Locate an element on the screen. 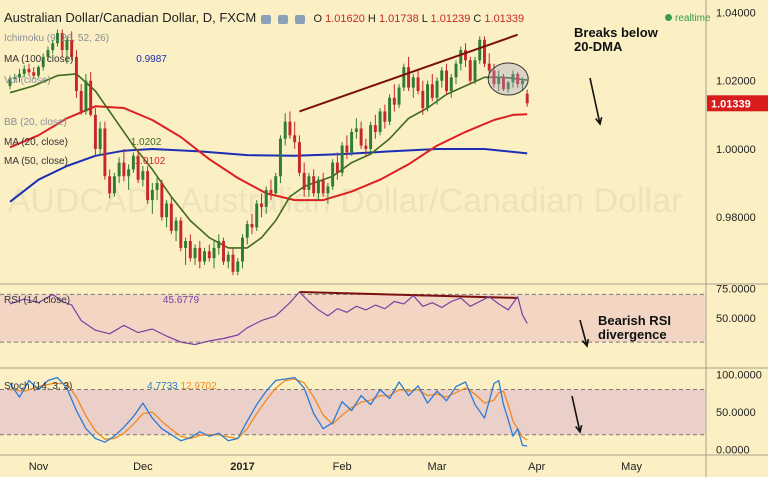  indicator-ma50: MA (50, close) 1.0102 is located at coordinates (84, 161).